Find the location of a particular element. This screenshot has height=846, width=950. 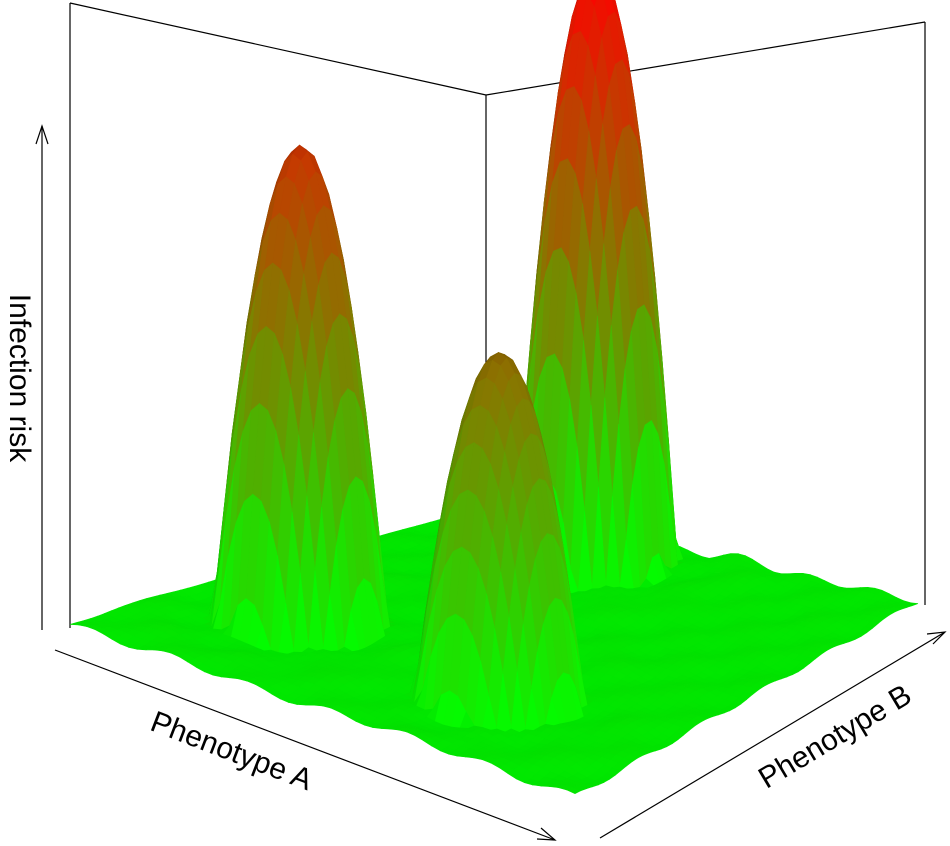

surface-facet is located at coordinates (573, 790).